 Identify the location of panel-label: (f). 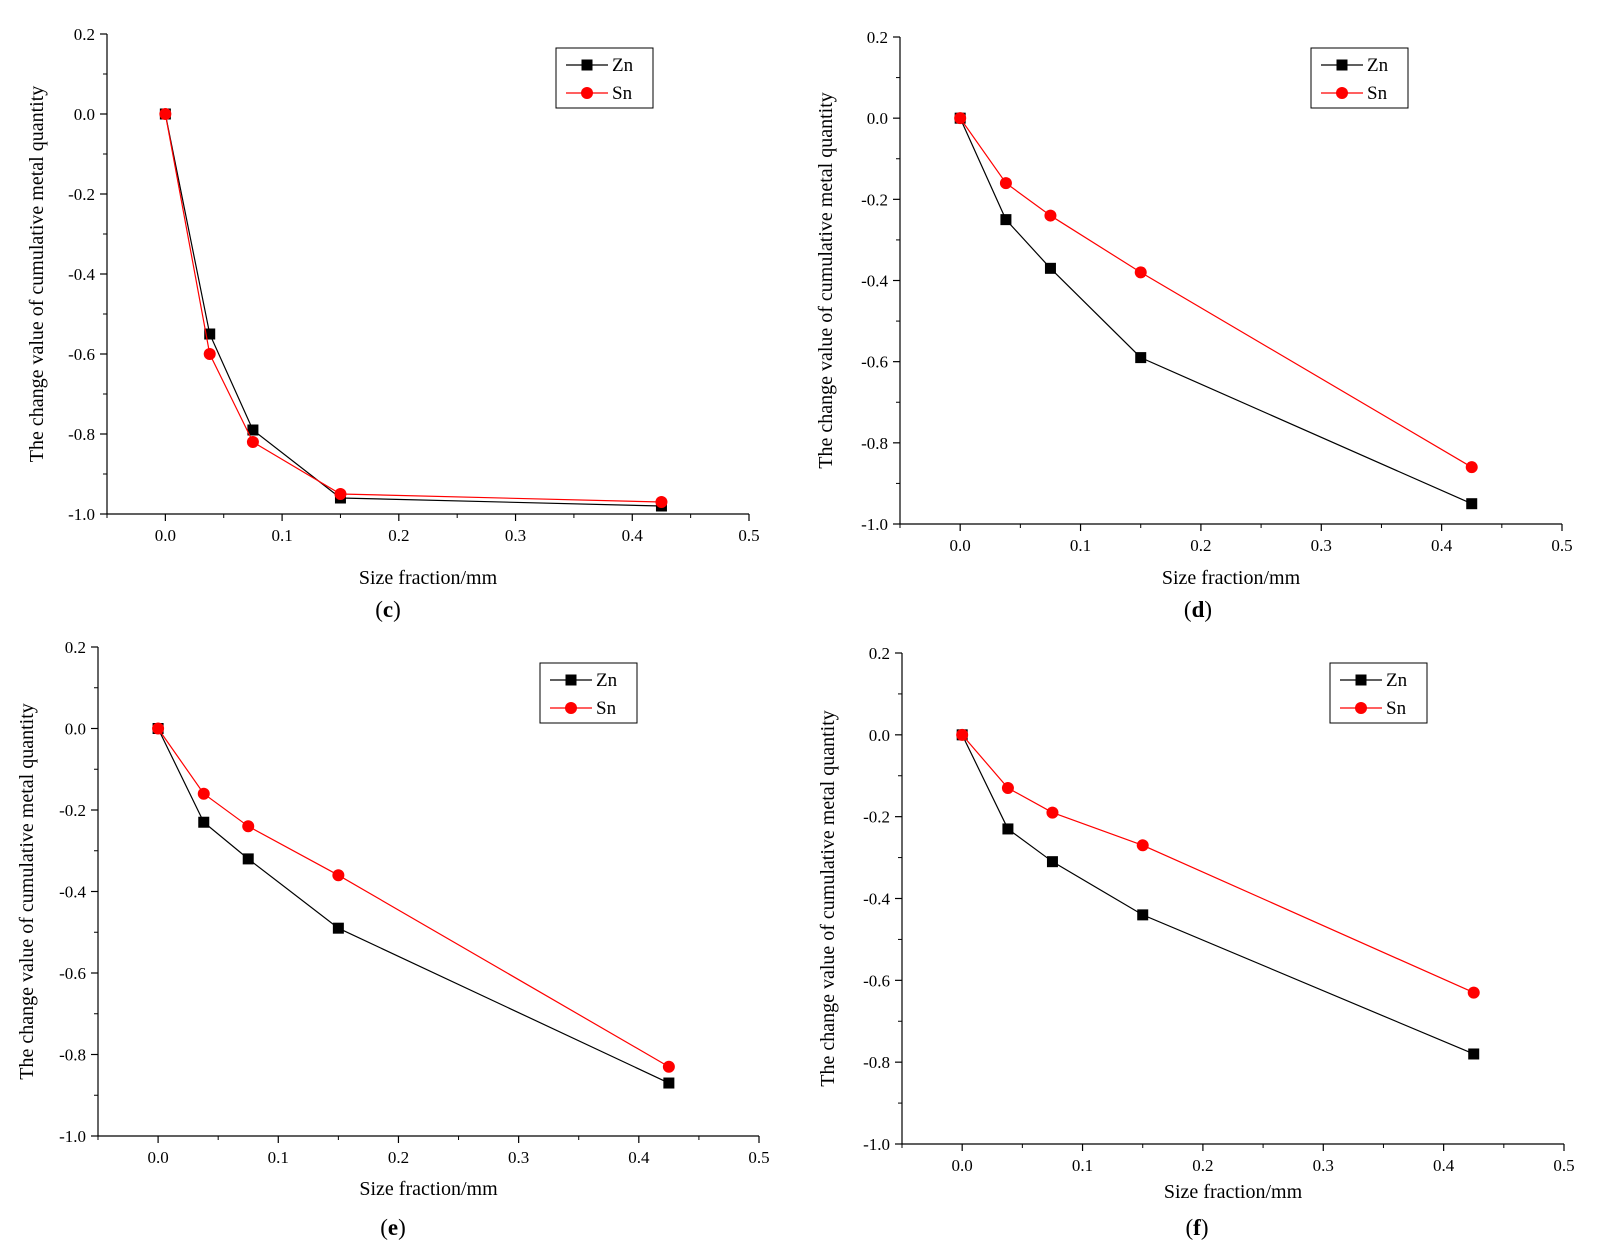
(1196, 1227).